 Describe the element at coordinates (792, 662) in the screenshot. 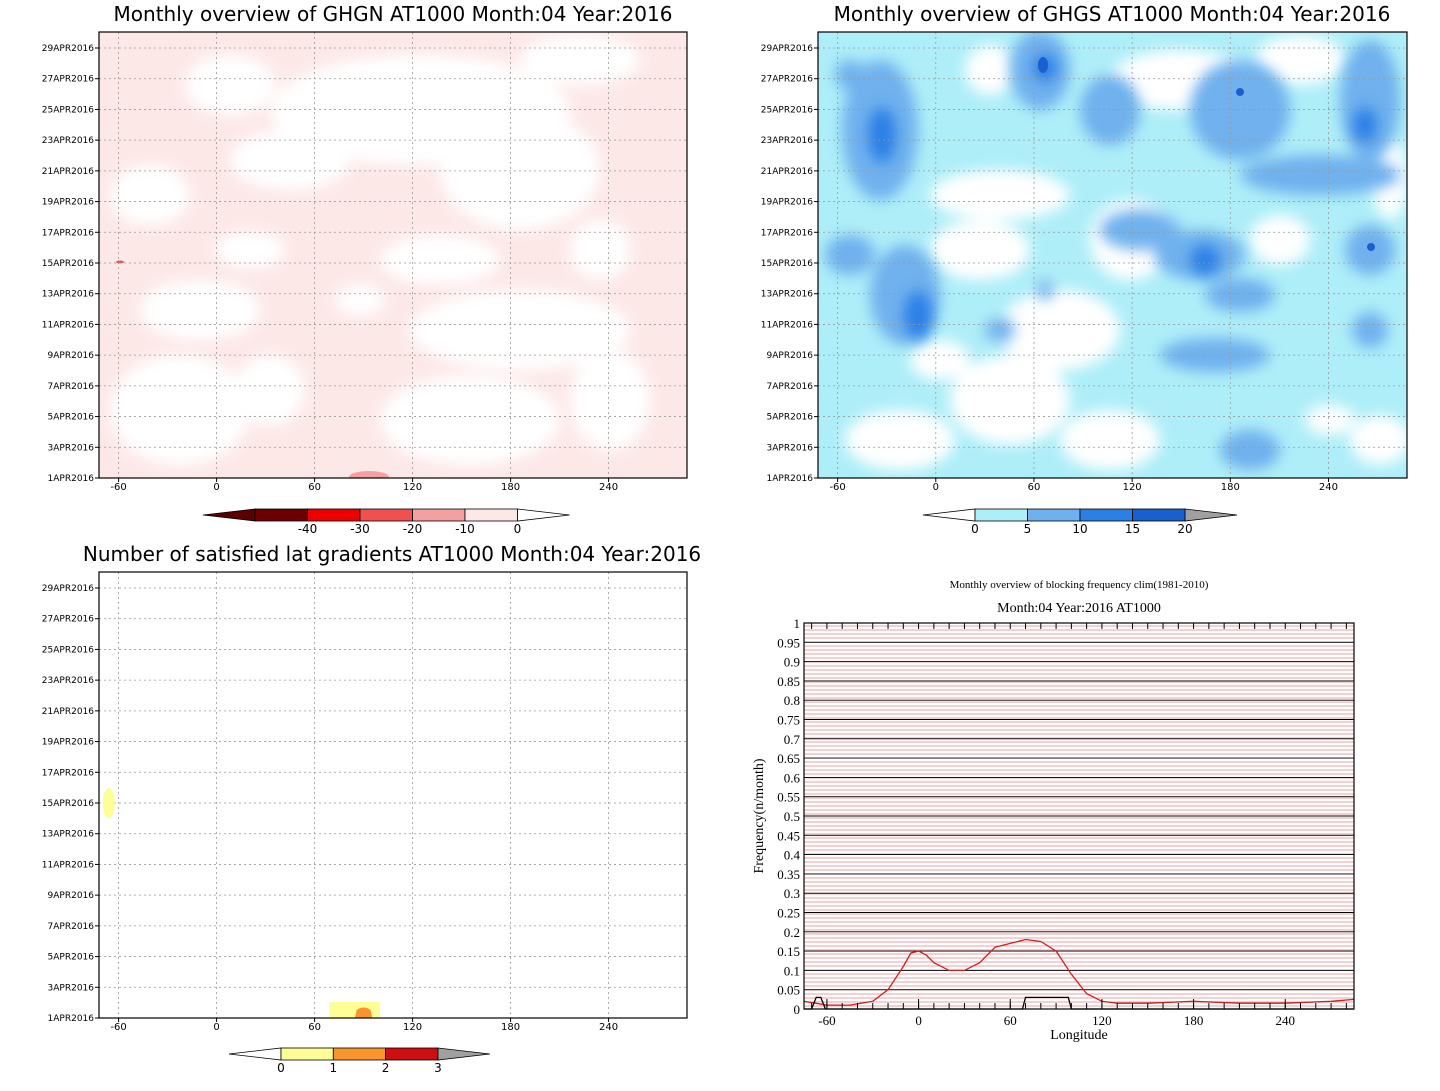

I see `blocking-y-tick-label: 0.9` at that location.